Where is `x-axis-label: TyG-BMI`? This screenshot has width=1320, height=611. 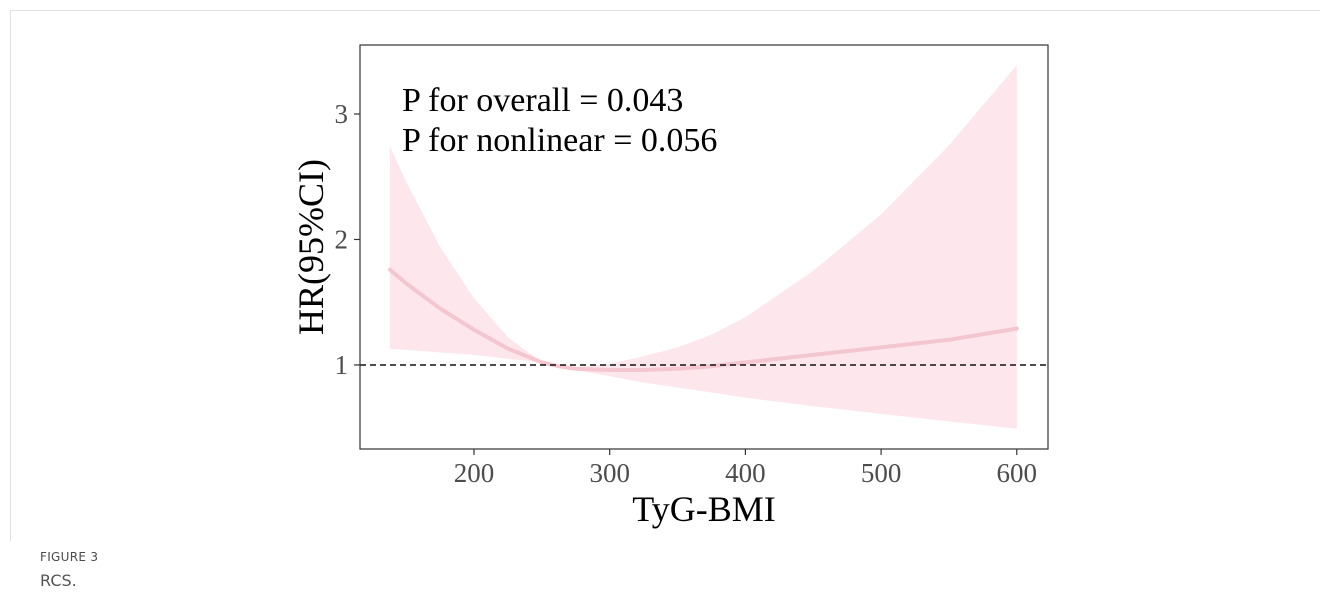
x-axis-label: TyG-BMI is located at coordinates (703, 509).